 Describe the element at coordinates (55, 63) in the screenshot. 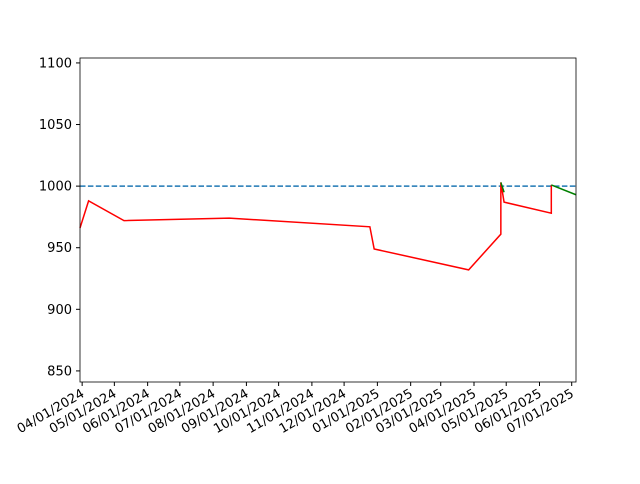

I see `y-tick-label: 1100` at that location.